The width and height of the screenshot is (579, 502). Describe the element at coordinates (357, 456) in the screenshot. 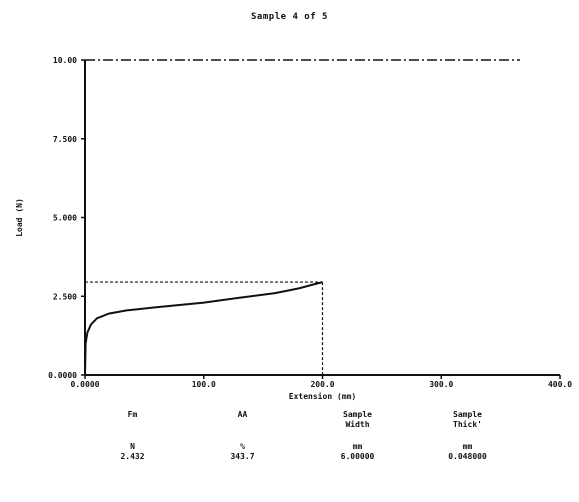

I see `stat-value: 6.00000` at that location.